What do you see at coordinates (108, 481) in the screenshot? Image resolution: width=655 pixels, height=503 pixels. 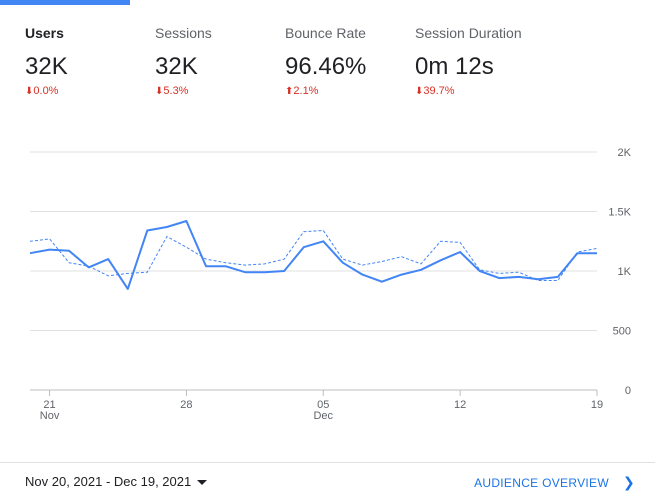 I see `date-range-label: Nov 20, 2021 - Dec 19, 2021` at bounding box center [108, 481].